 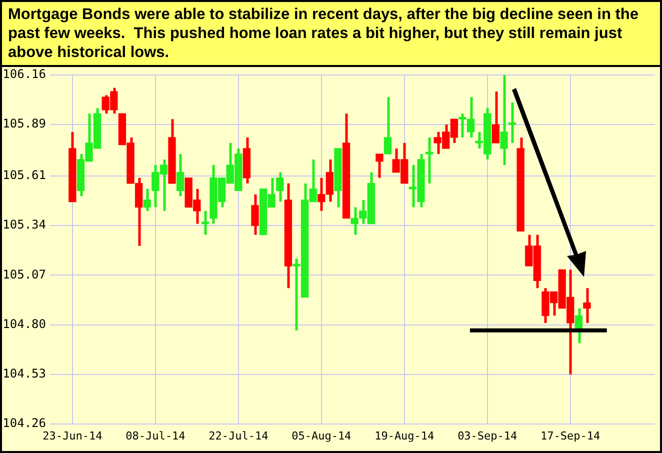 I want to click on y-tick-label: 105.61, so click(x=24, y=175).